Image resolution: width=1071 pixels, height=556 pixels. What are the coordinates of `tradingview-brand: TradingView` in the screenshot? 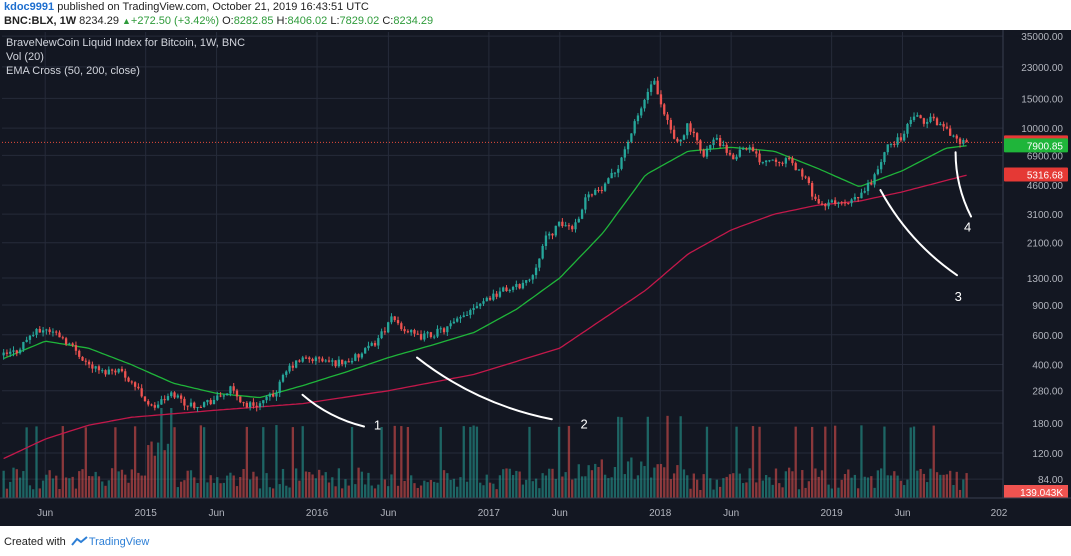 It's located at (119, 542).